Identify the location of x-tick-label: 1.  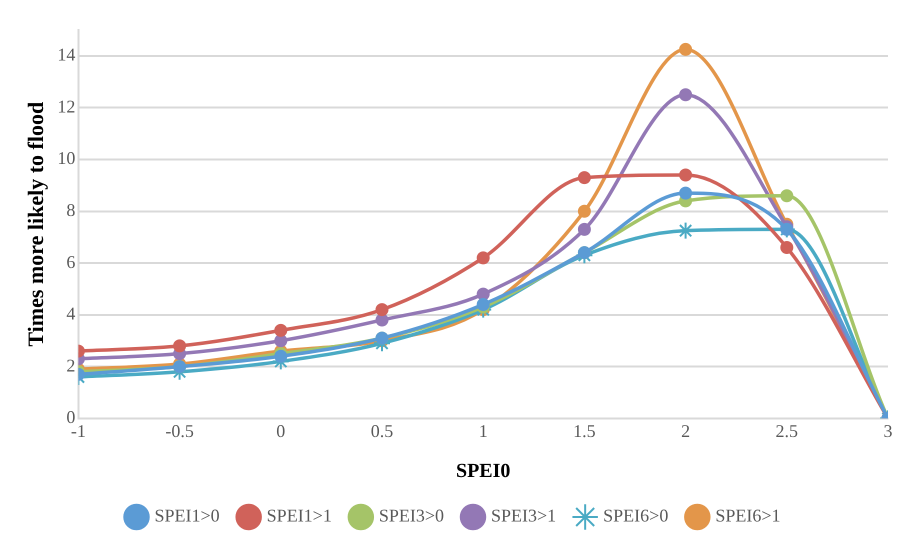
(483, 430).